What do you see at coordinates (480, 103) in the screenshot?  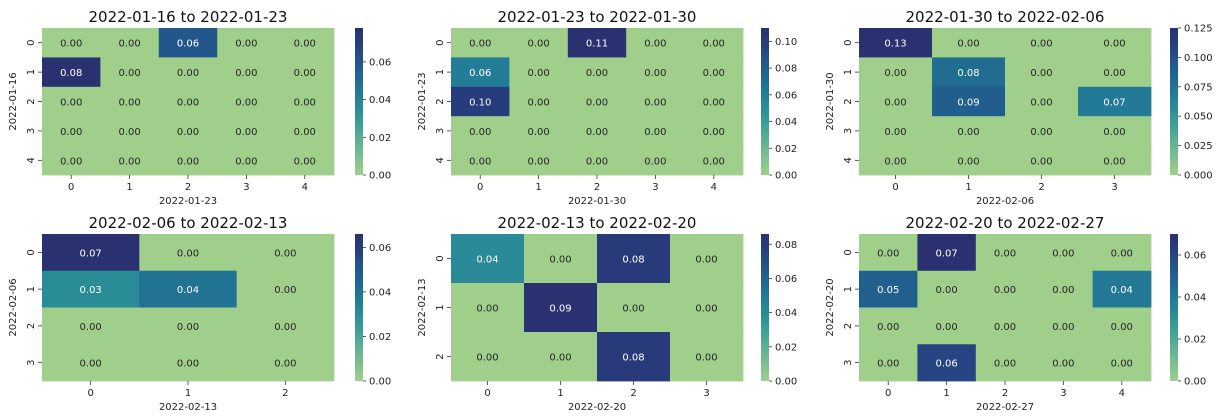 I see `cell-value-label: 0.10` at bounding box center [480, 103].